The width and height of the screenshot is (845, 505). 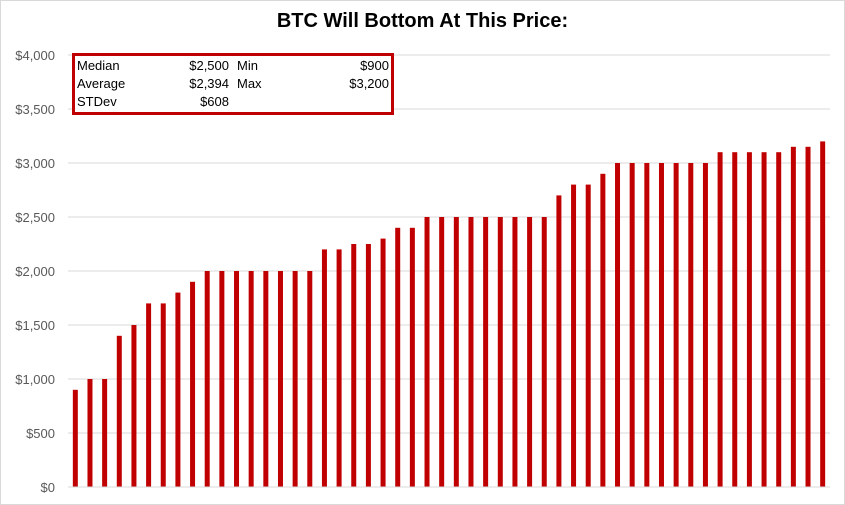 What do you see at coordinates (233, 102) in the screenshot?
I see `stats-row-stdev: STDev $608` at bounding box center [233, 102].